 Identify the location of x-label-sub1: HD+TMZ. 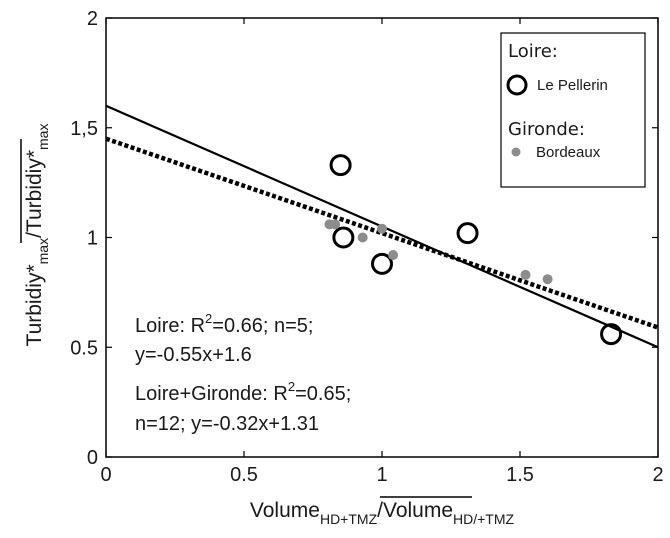
(349, 519).